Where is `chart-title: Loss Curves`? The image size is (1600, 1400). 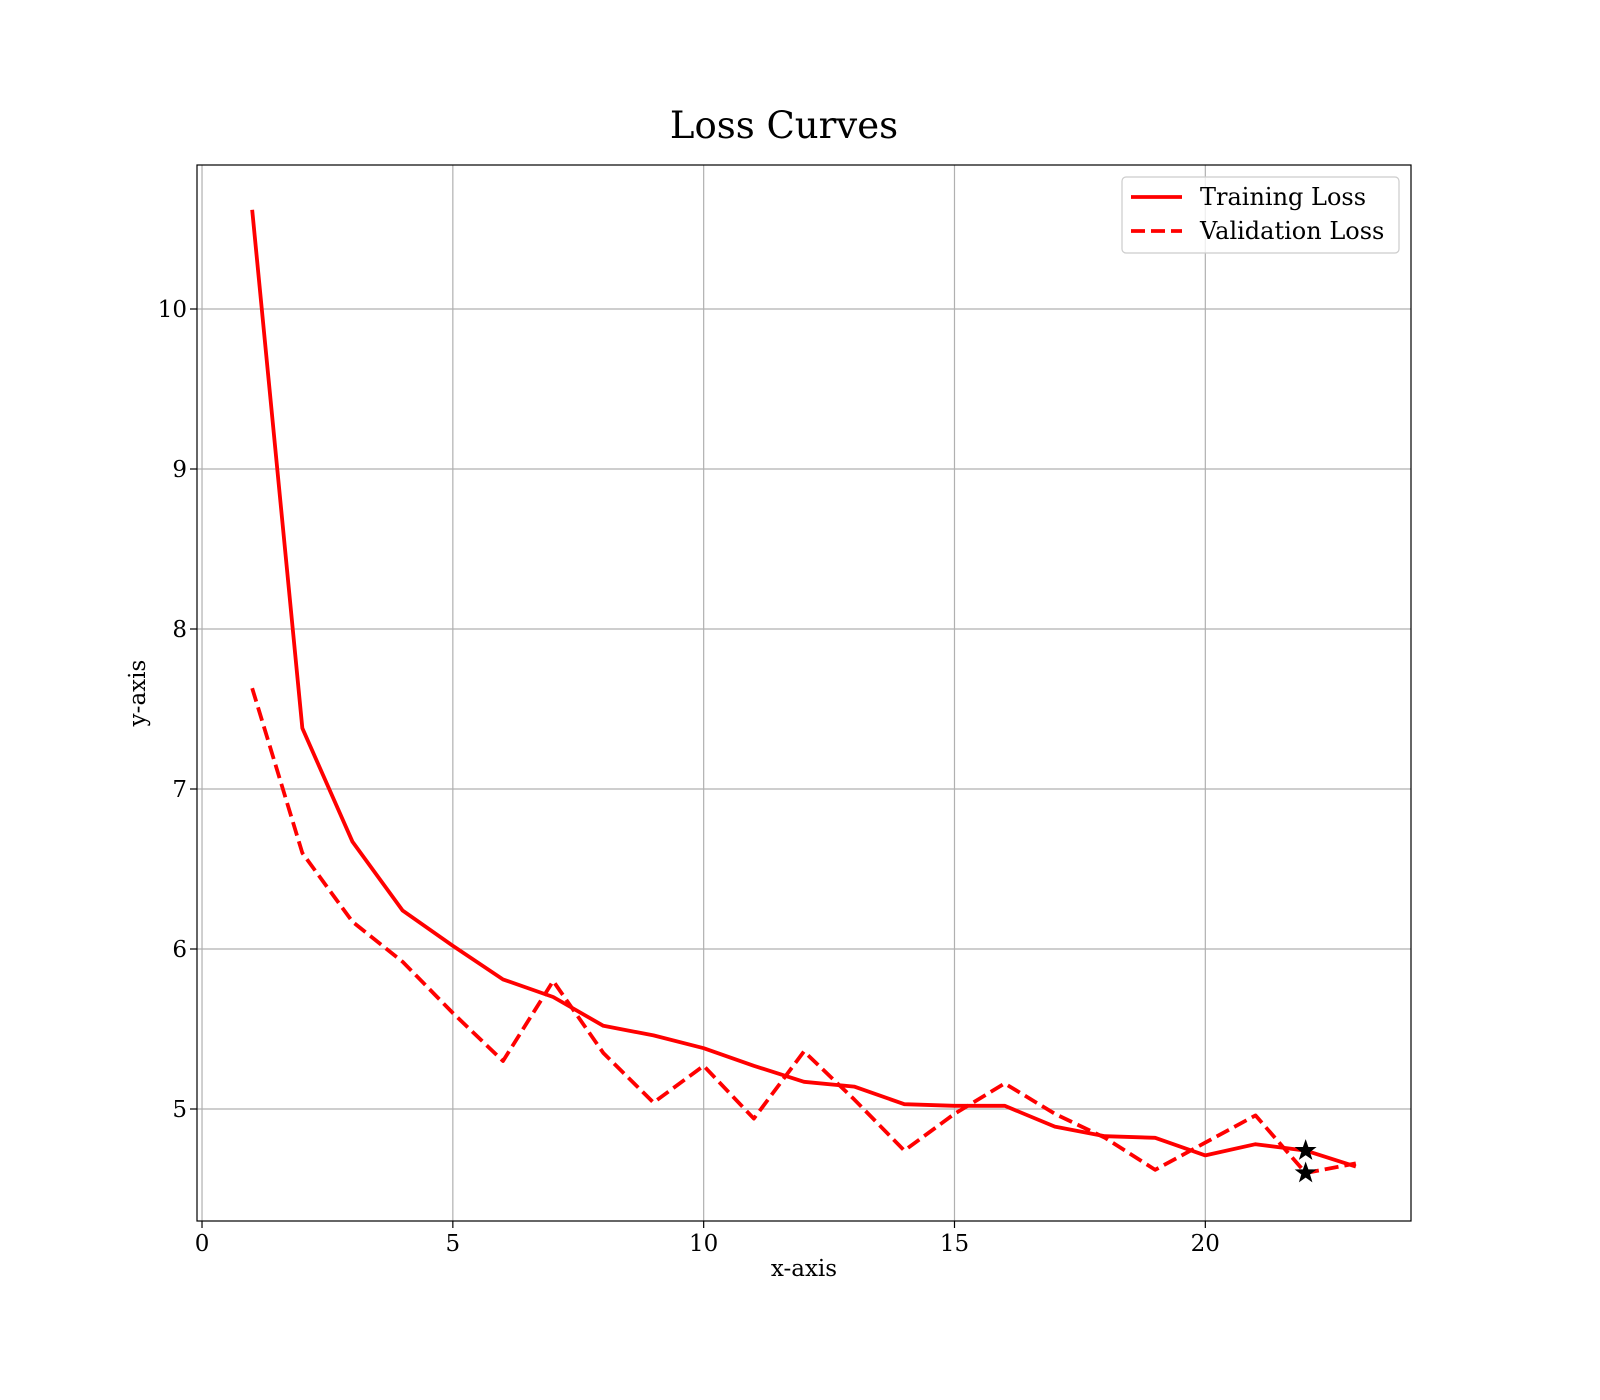
chart-title: Loss Curves is located at coordinates (784, 125).